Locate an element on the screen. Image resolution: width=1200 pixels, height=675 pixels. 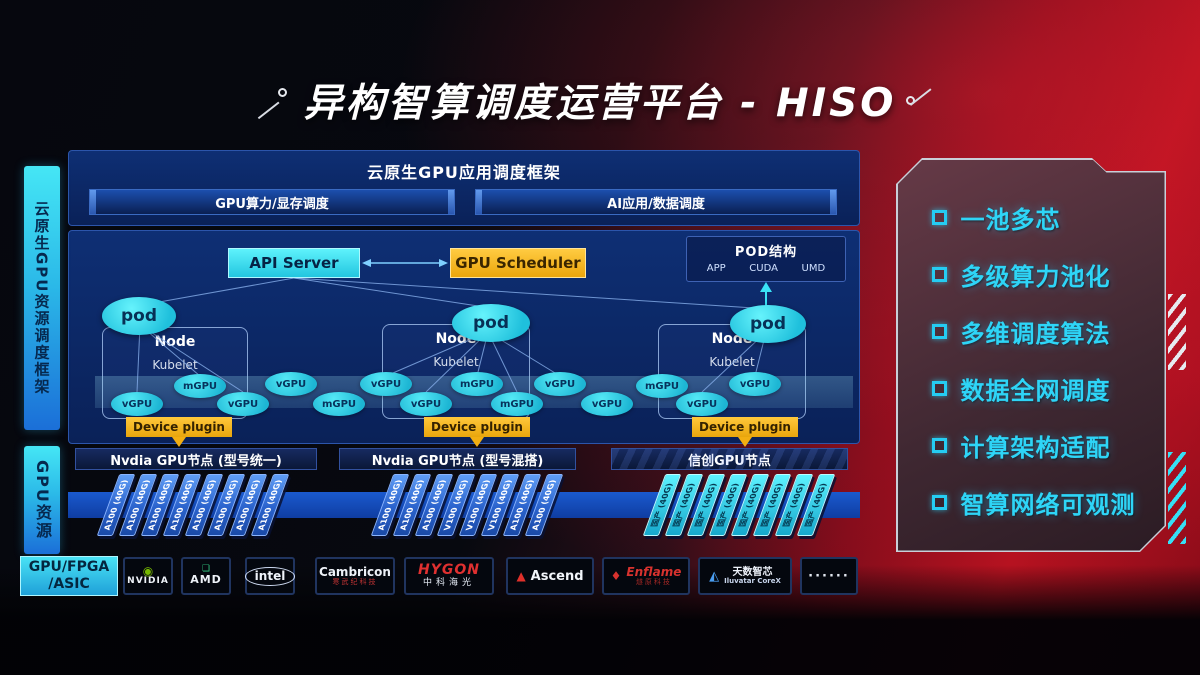
pod-component-cuda: CUDA is located at coordinates (763, 268).